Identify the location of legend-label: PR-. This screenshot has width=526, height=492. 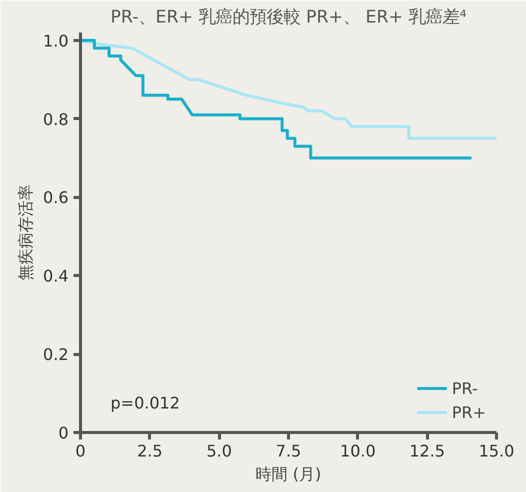
(465, 388).